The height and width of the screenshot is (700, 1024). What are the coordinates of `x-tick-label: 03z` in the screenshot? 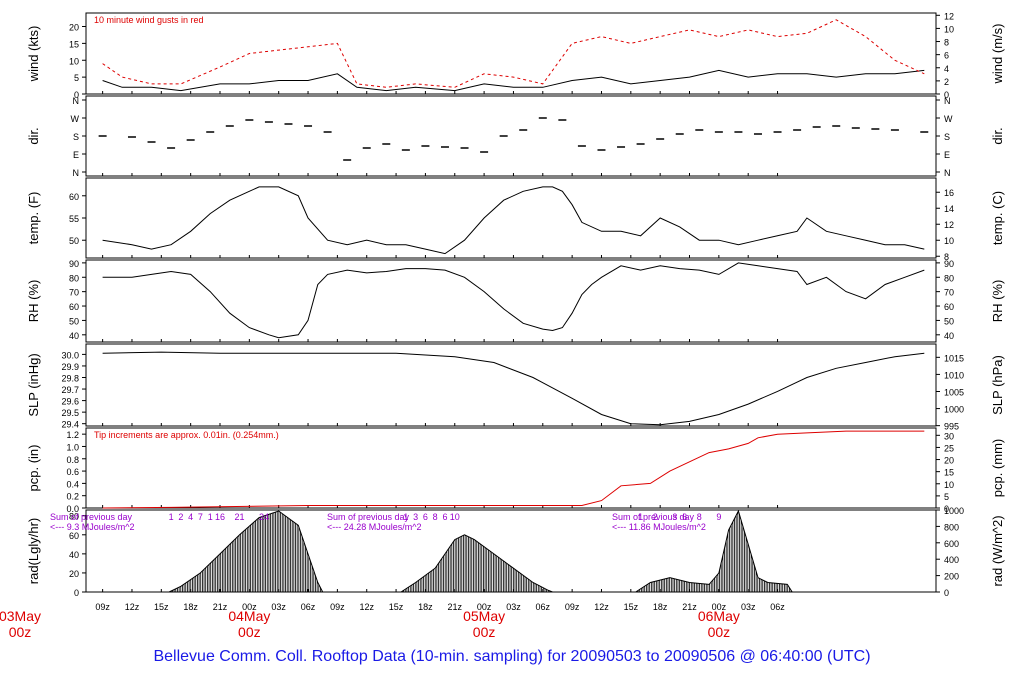 It's located at (748, 607).